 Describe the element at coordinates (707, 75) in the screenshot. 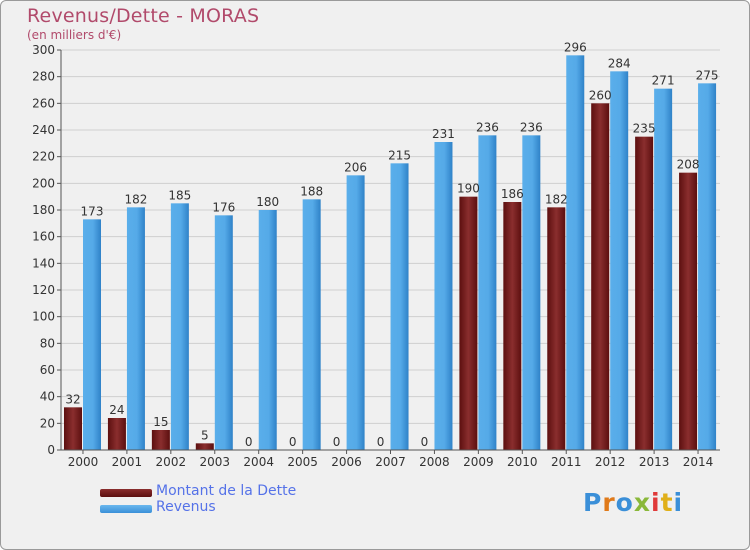

I see `data-label-revenus-2014: 275` at that location.